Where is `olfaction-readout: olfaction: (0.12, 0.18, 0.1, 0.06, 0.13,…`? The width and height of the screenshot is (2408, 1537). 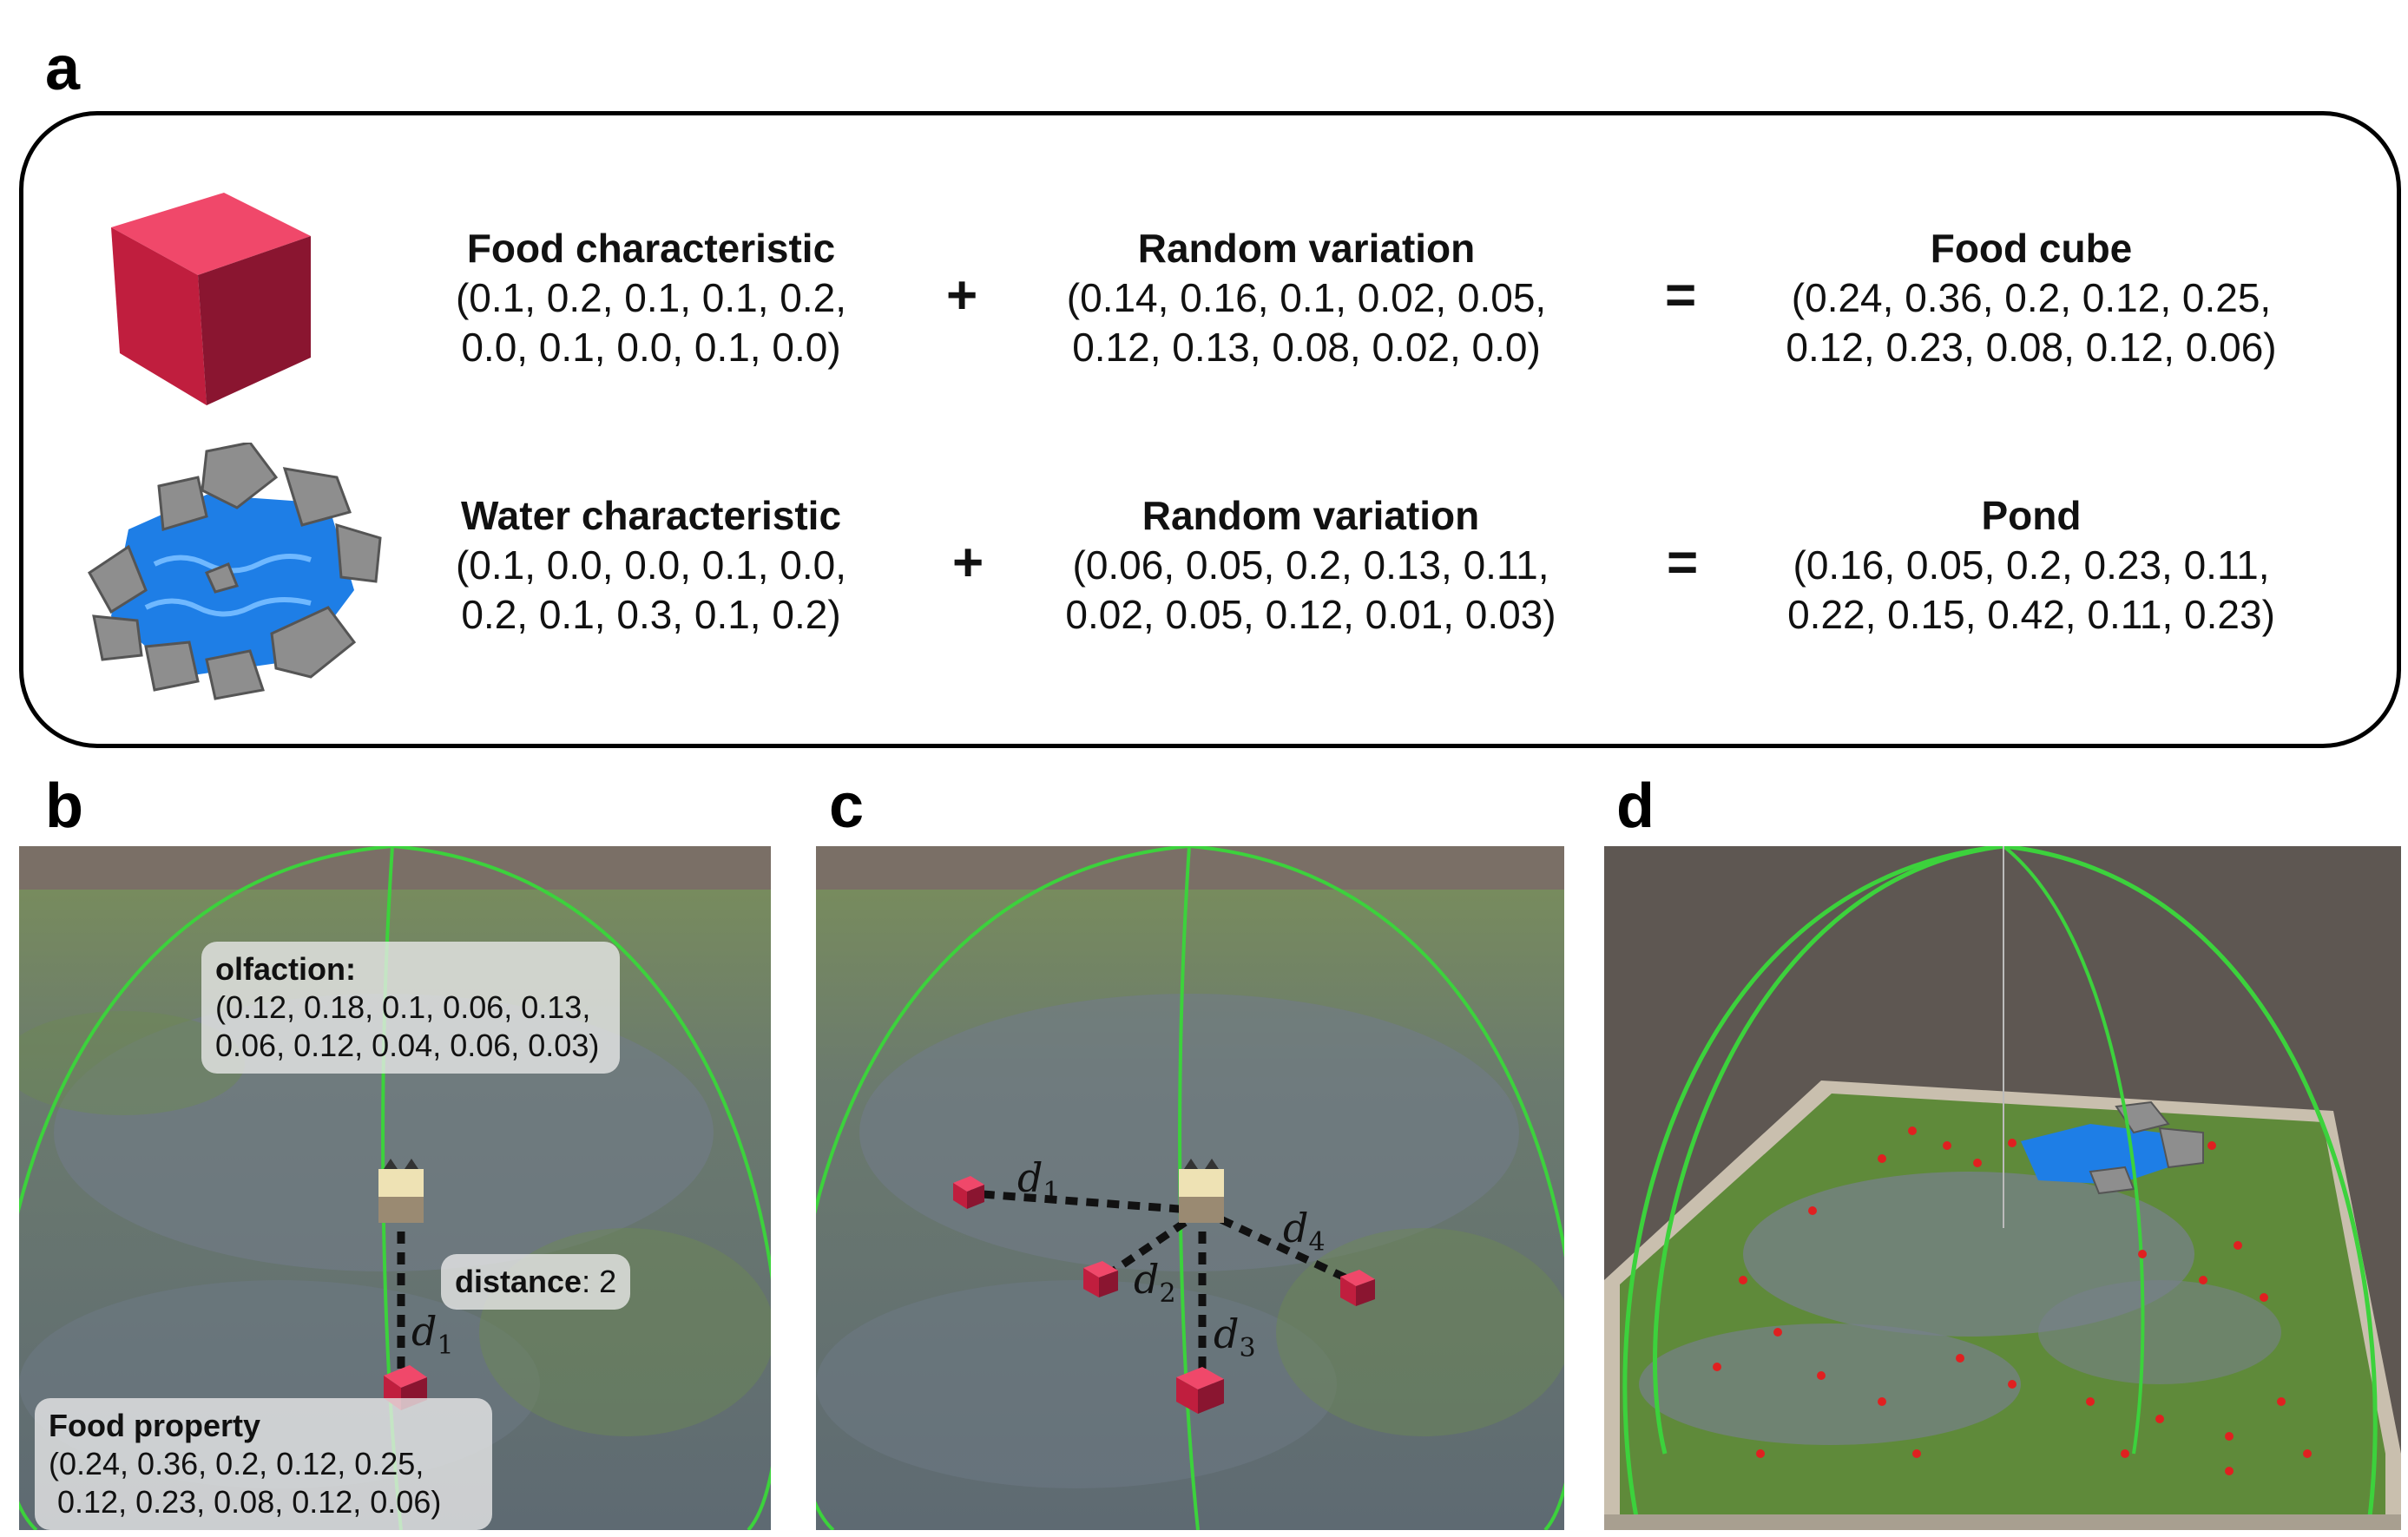
olfaction-readout: olfaction: (0.12, 0.18, 0.1, 0.06, 0.13,… is located at coordinates (410, 1008).